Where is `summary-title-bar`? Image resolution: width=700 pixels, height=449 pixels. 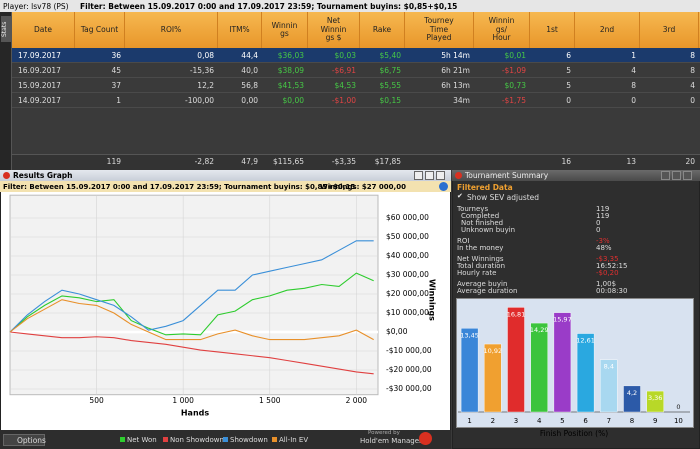
summary-title-bar is located at coordinates (576, 175).